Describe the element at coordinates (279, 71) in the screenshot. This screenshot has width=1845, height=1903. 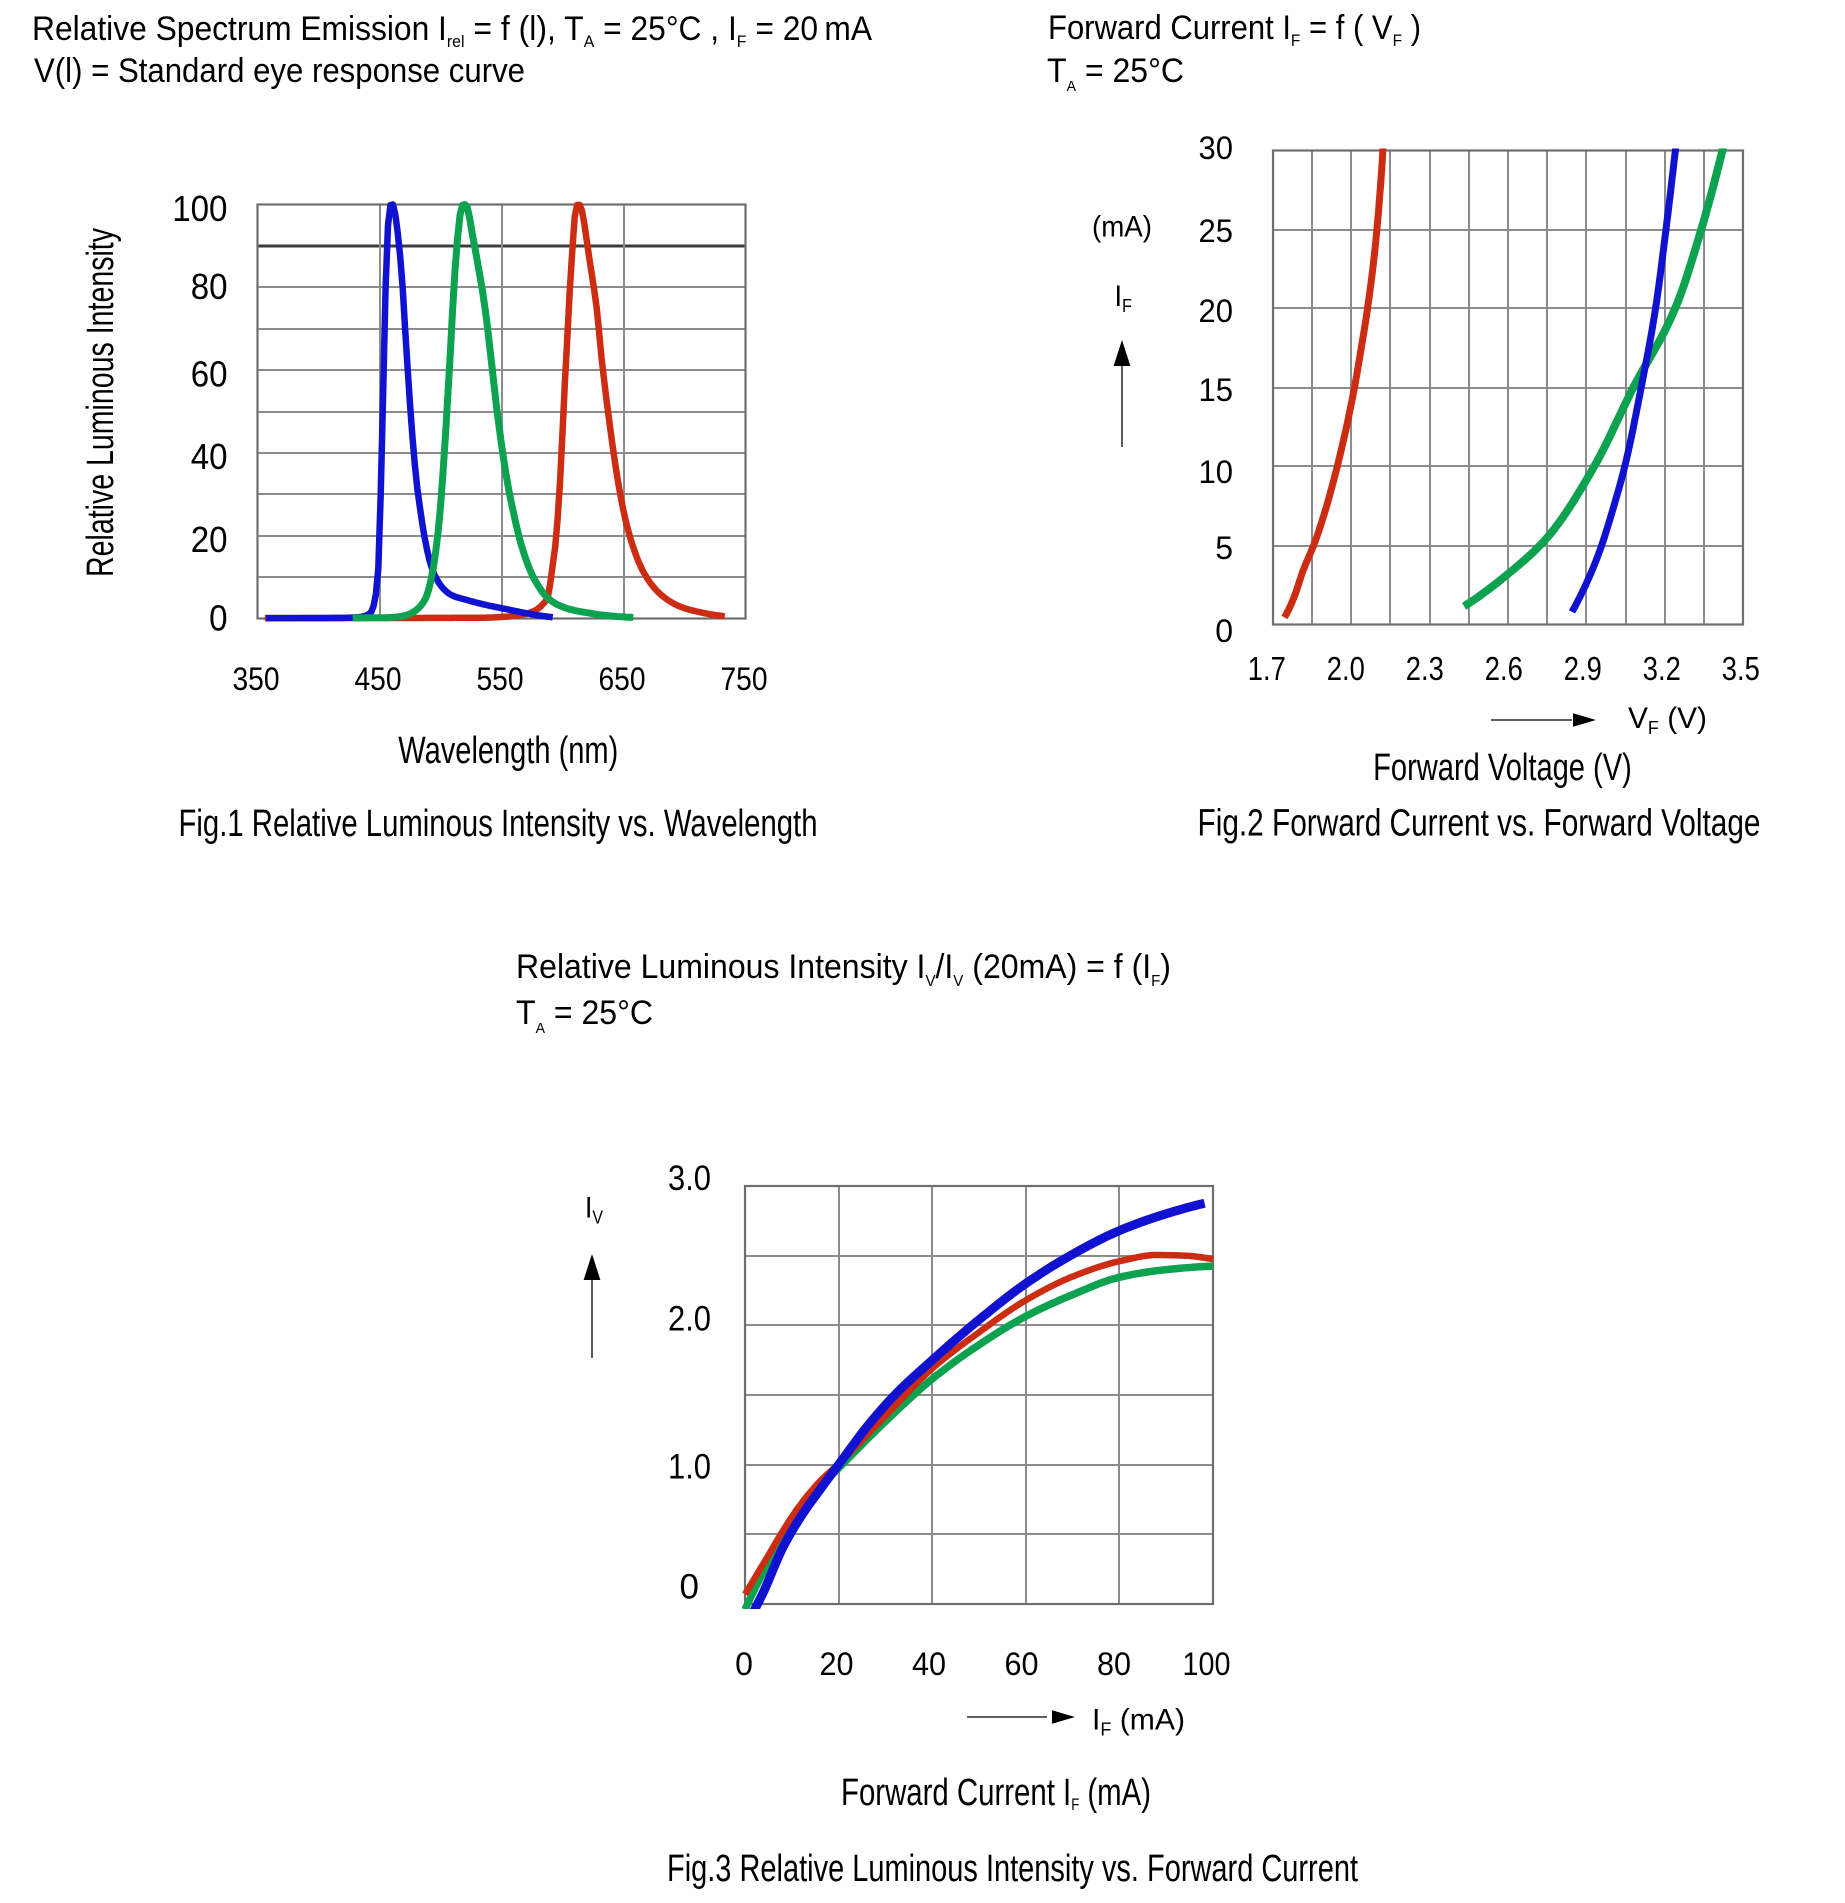
I see `svg-text:V(l) = Standard eye response c: V(l) = Standard eye response curve` at that location.